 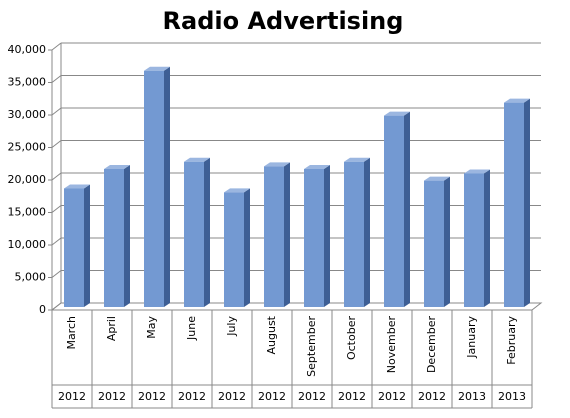 What do you see at coordinates (191, 328) in the screenshot?
I see `x-tick-label: June` at bounding box center [191, 328].